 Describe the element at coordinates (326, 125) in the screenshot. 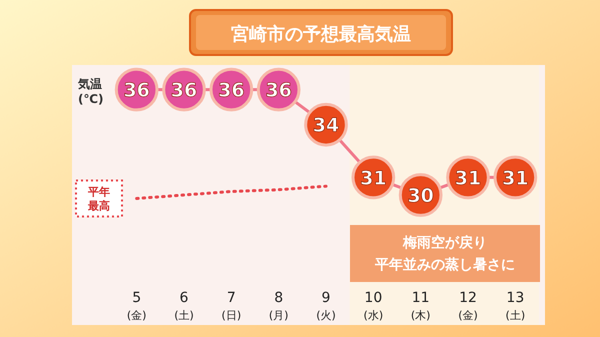

I see `data-label: 34` at that location.